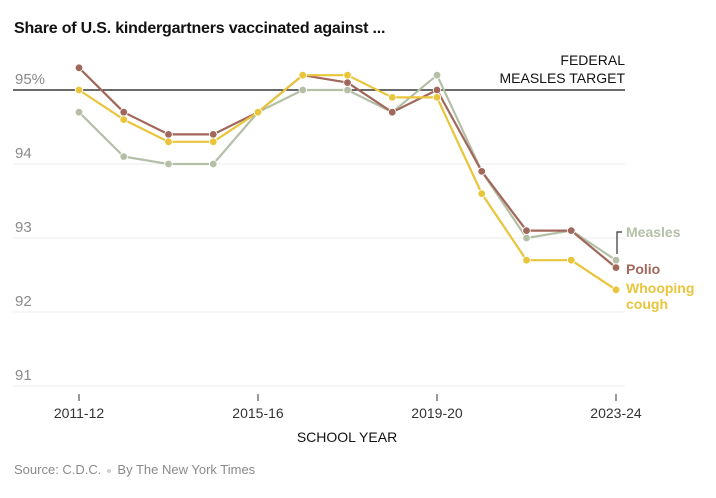  I want to click on separator-dot, so click(109, 470).